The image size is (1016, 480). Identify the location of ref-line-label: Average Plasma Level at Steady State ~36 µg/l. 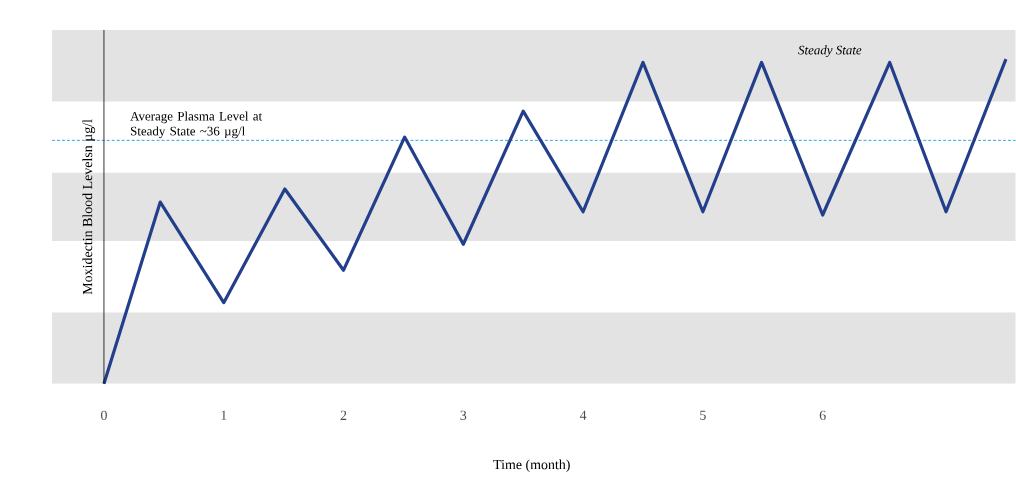
(196, 125).